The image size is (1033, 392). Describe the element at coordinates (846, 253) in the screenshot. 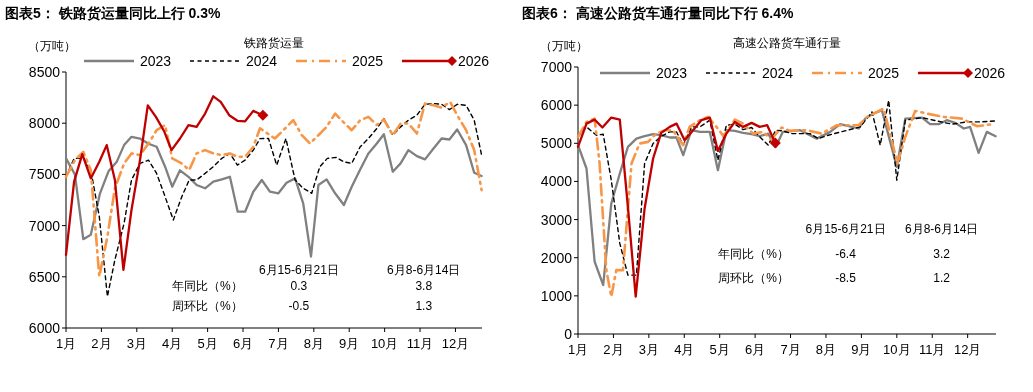

I see `annotation: -6.4` at that location.